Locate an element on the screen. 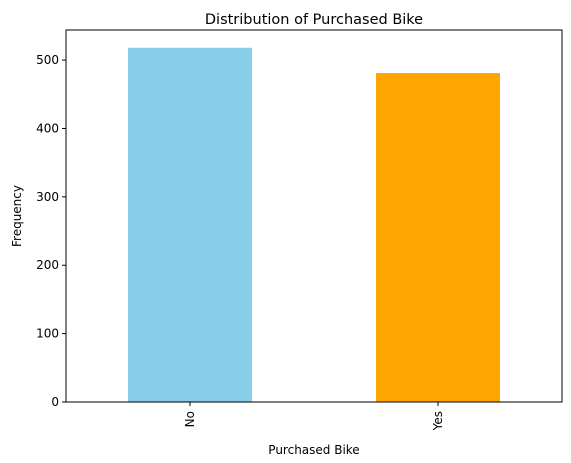  x-tick-label-no: No is located at coordinates (190, 419).